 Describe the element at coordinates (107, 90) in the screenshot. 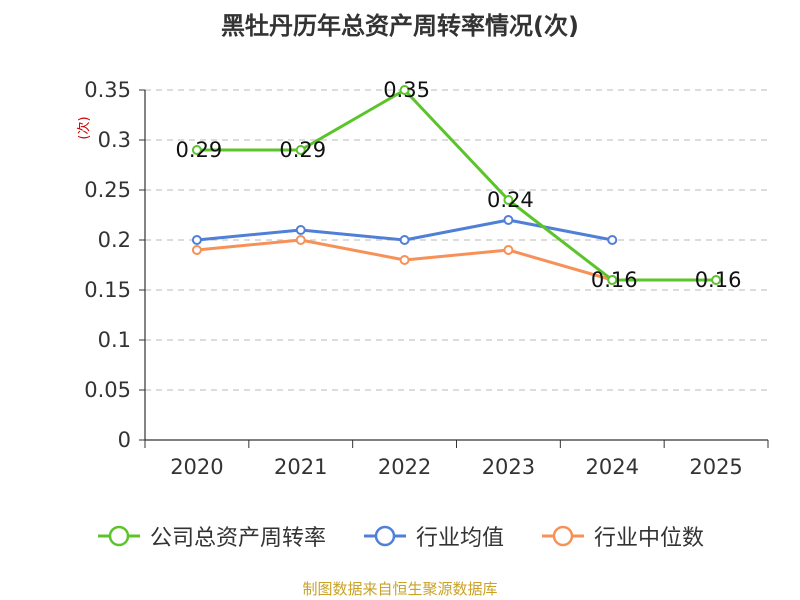

I see `y-tick-label: 0.35` at that location.